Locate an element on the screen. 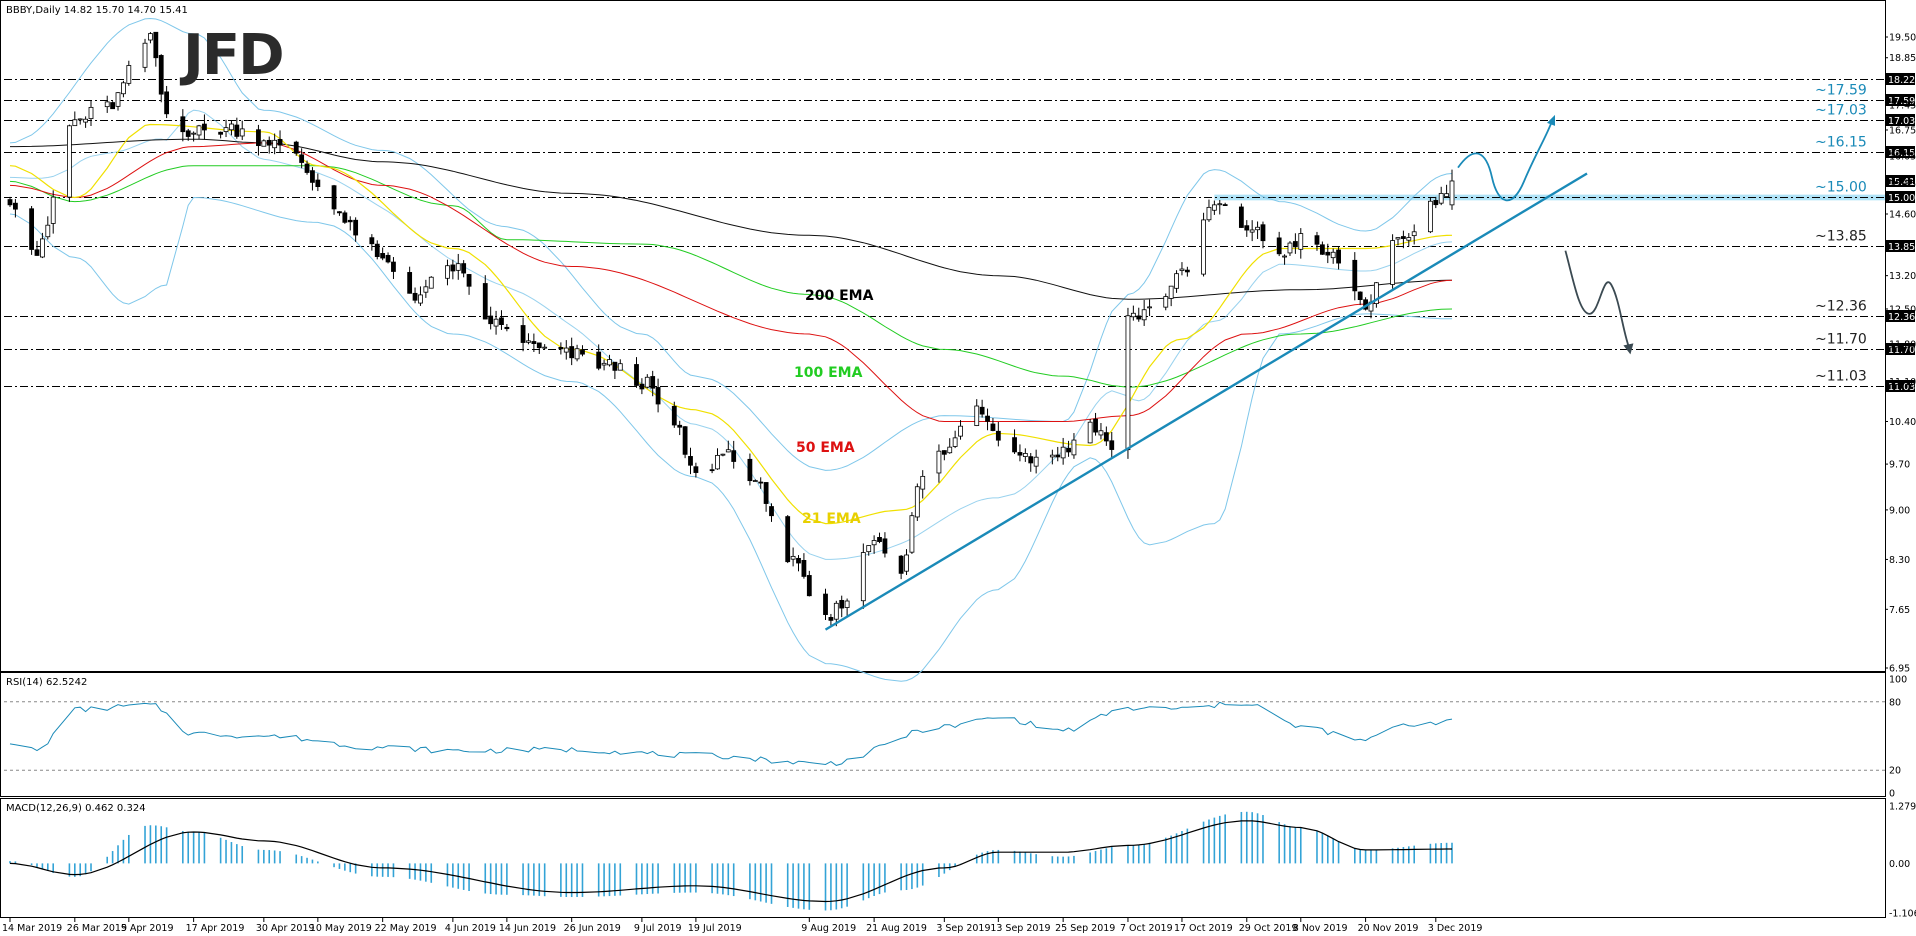  price-axis-label-6: 16.75 is located at coordinates (1902, 130).